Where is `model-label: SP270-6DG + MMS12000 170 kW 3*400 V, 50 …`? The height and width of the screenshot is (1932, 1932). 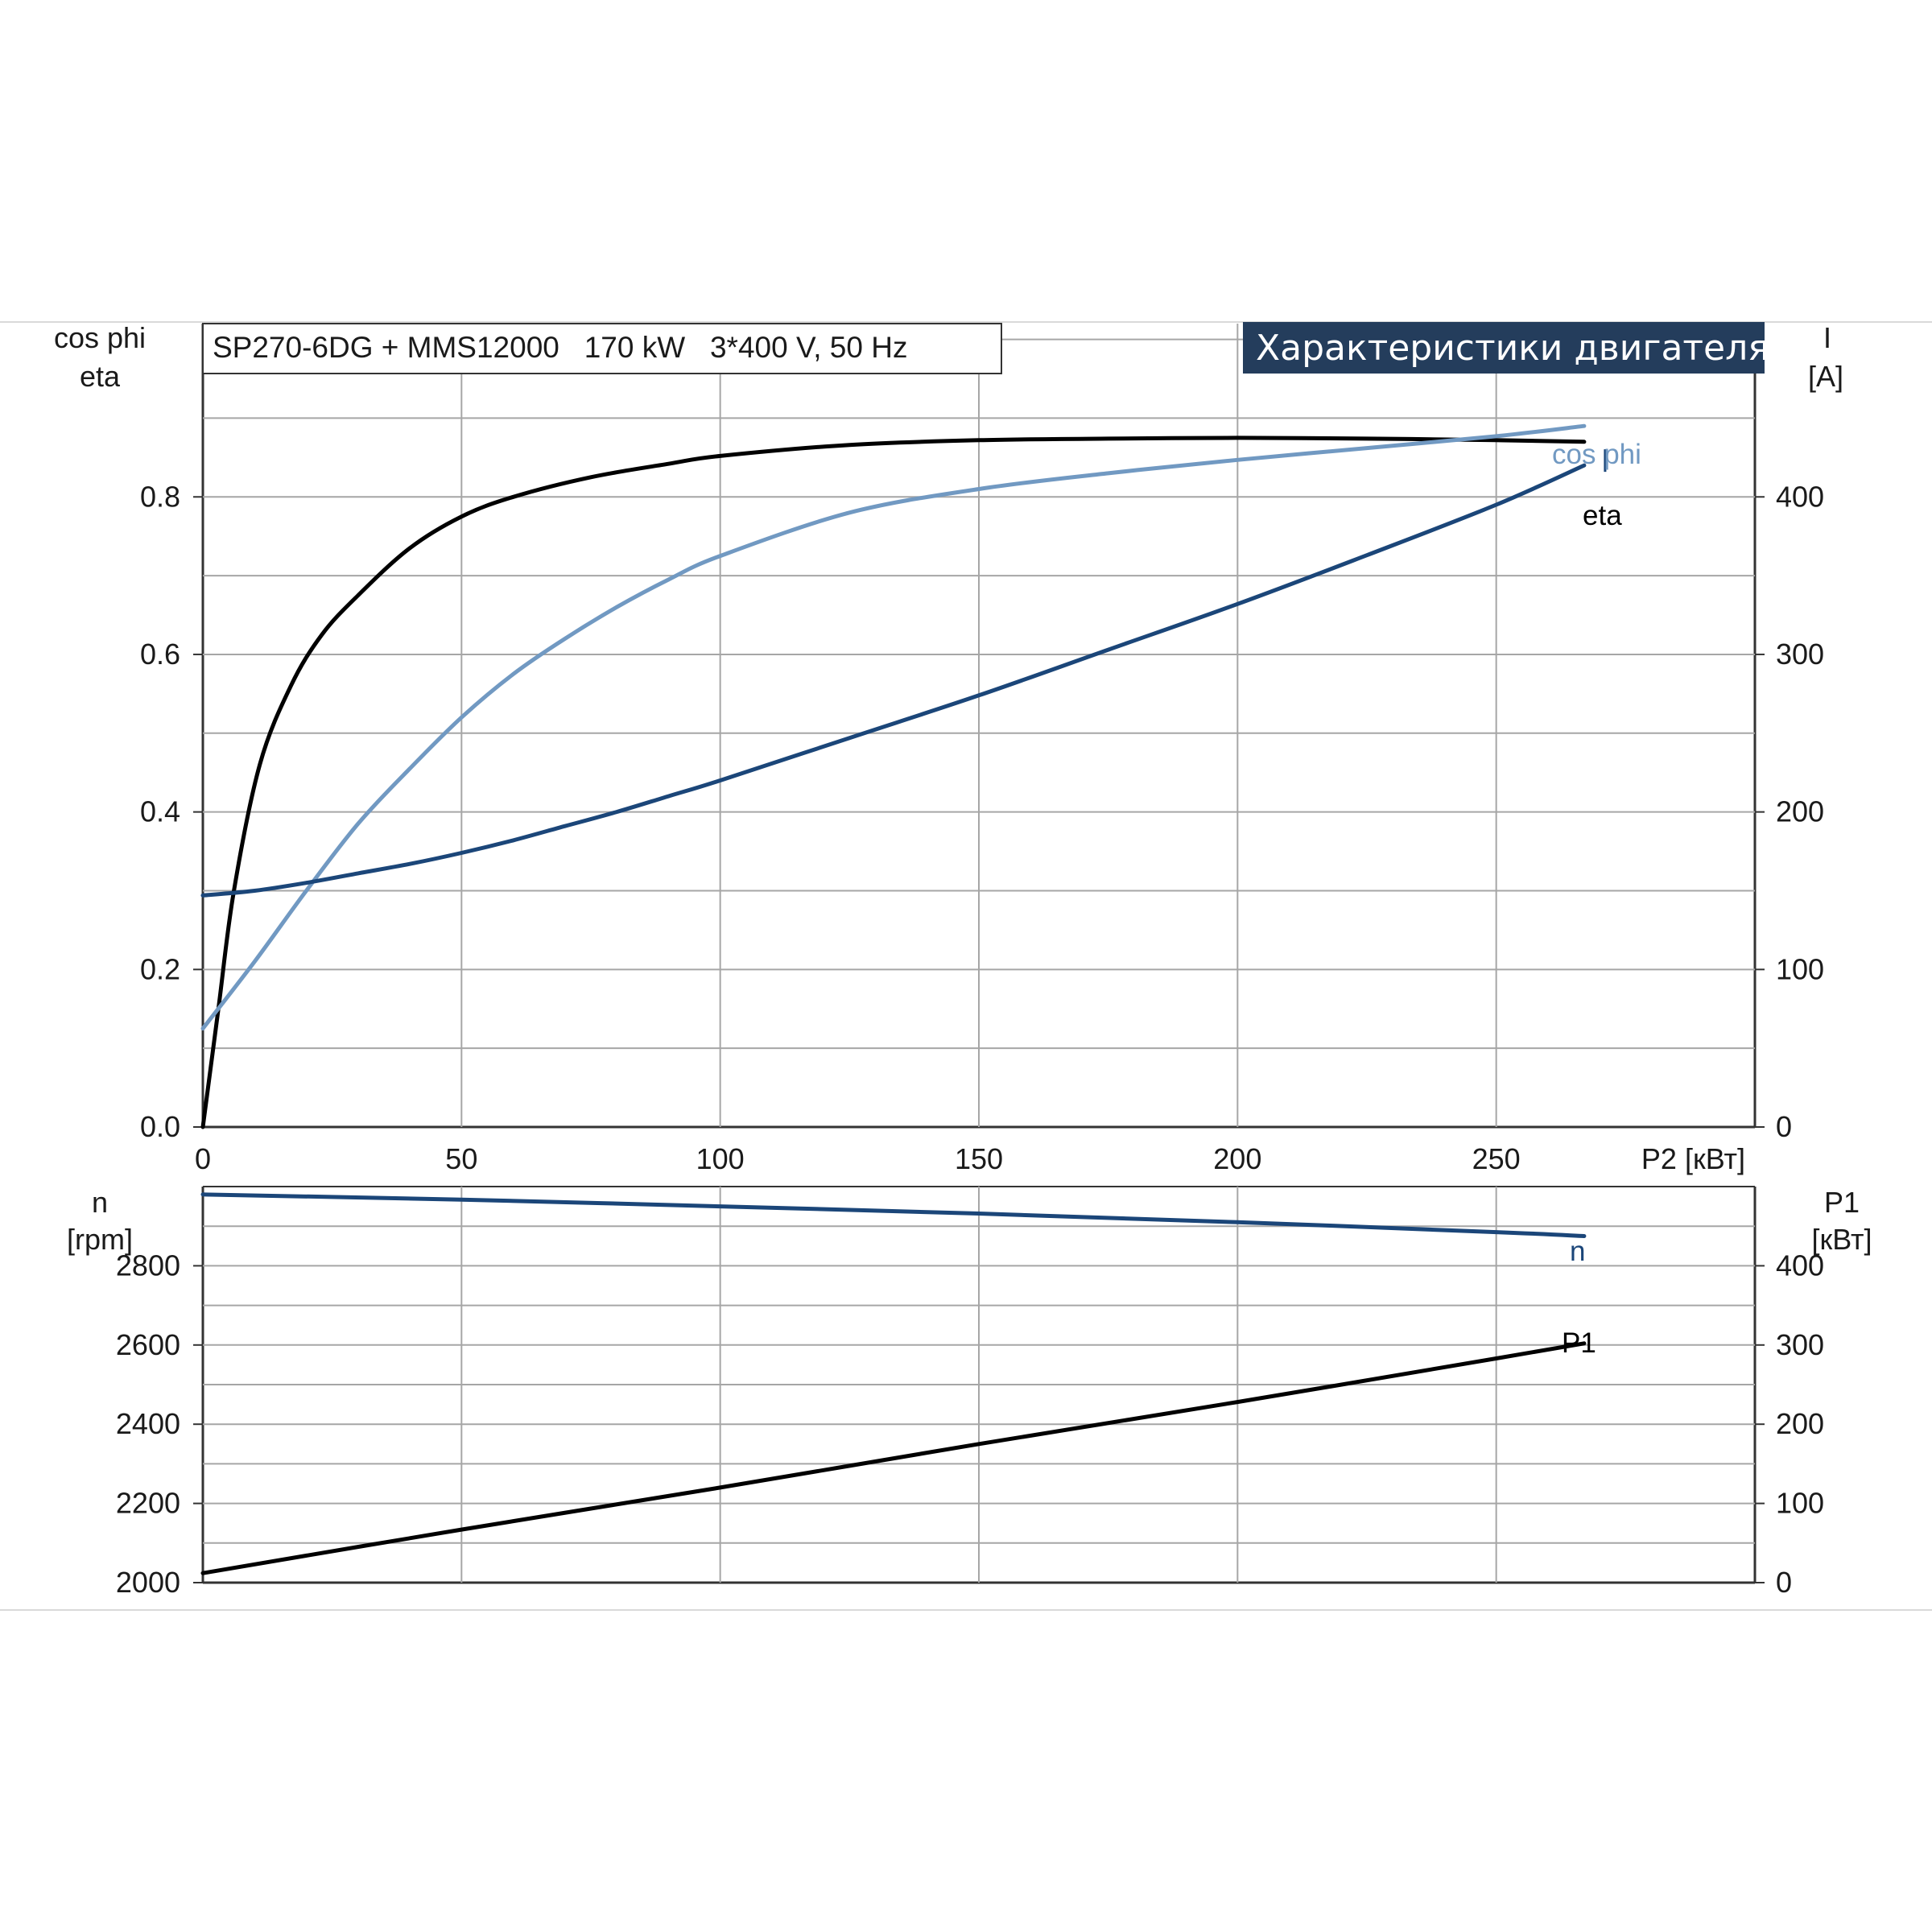 model-label: SP270-6DG + MMS12000 170 kW 3*400 V, 50 … is located at coordinates (560, 347).